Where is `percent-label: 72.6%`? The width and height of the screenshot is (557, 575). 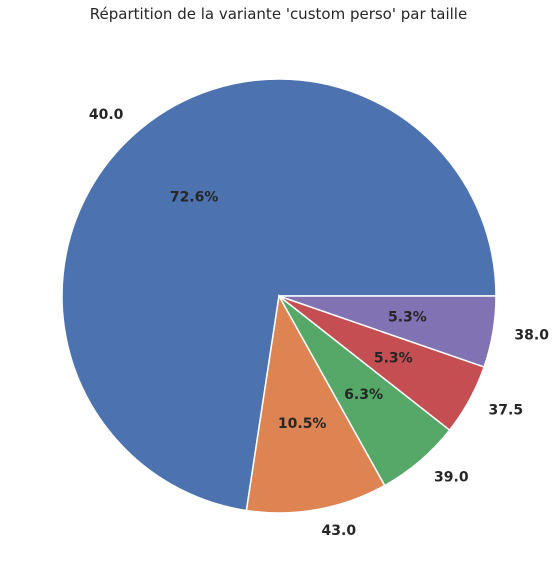
percent-label: 72.6% is located at coordinates (194, 197).